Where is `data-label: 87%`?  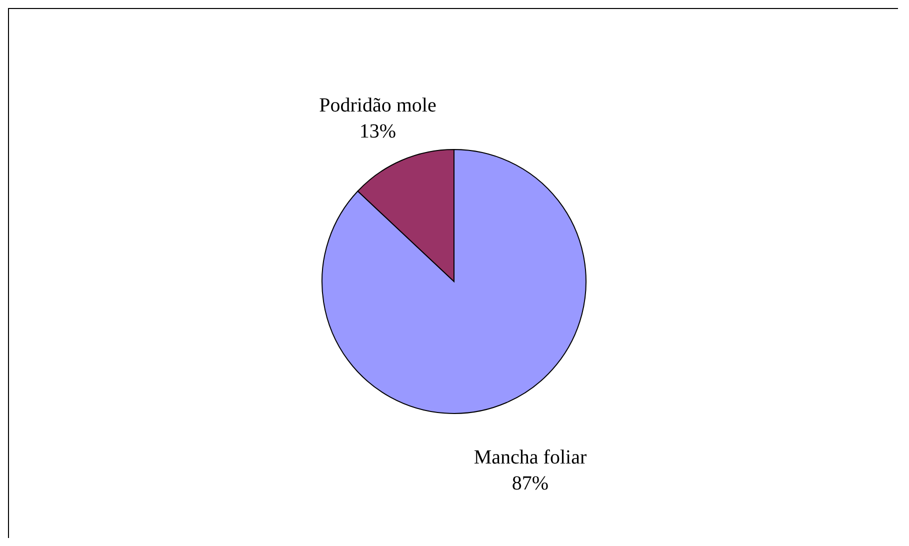
data-label: 87% is located at coordinates (530, 483).